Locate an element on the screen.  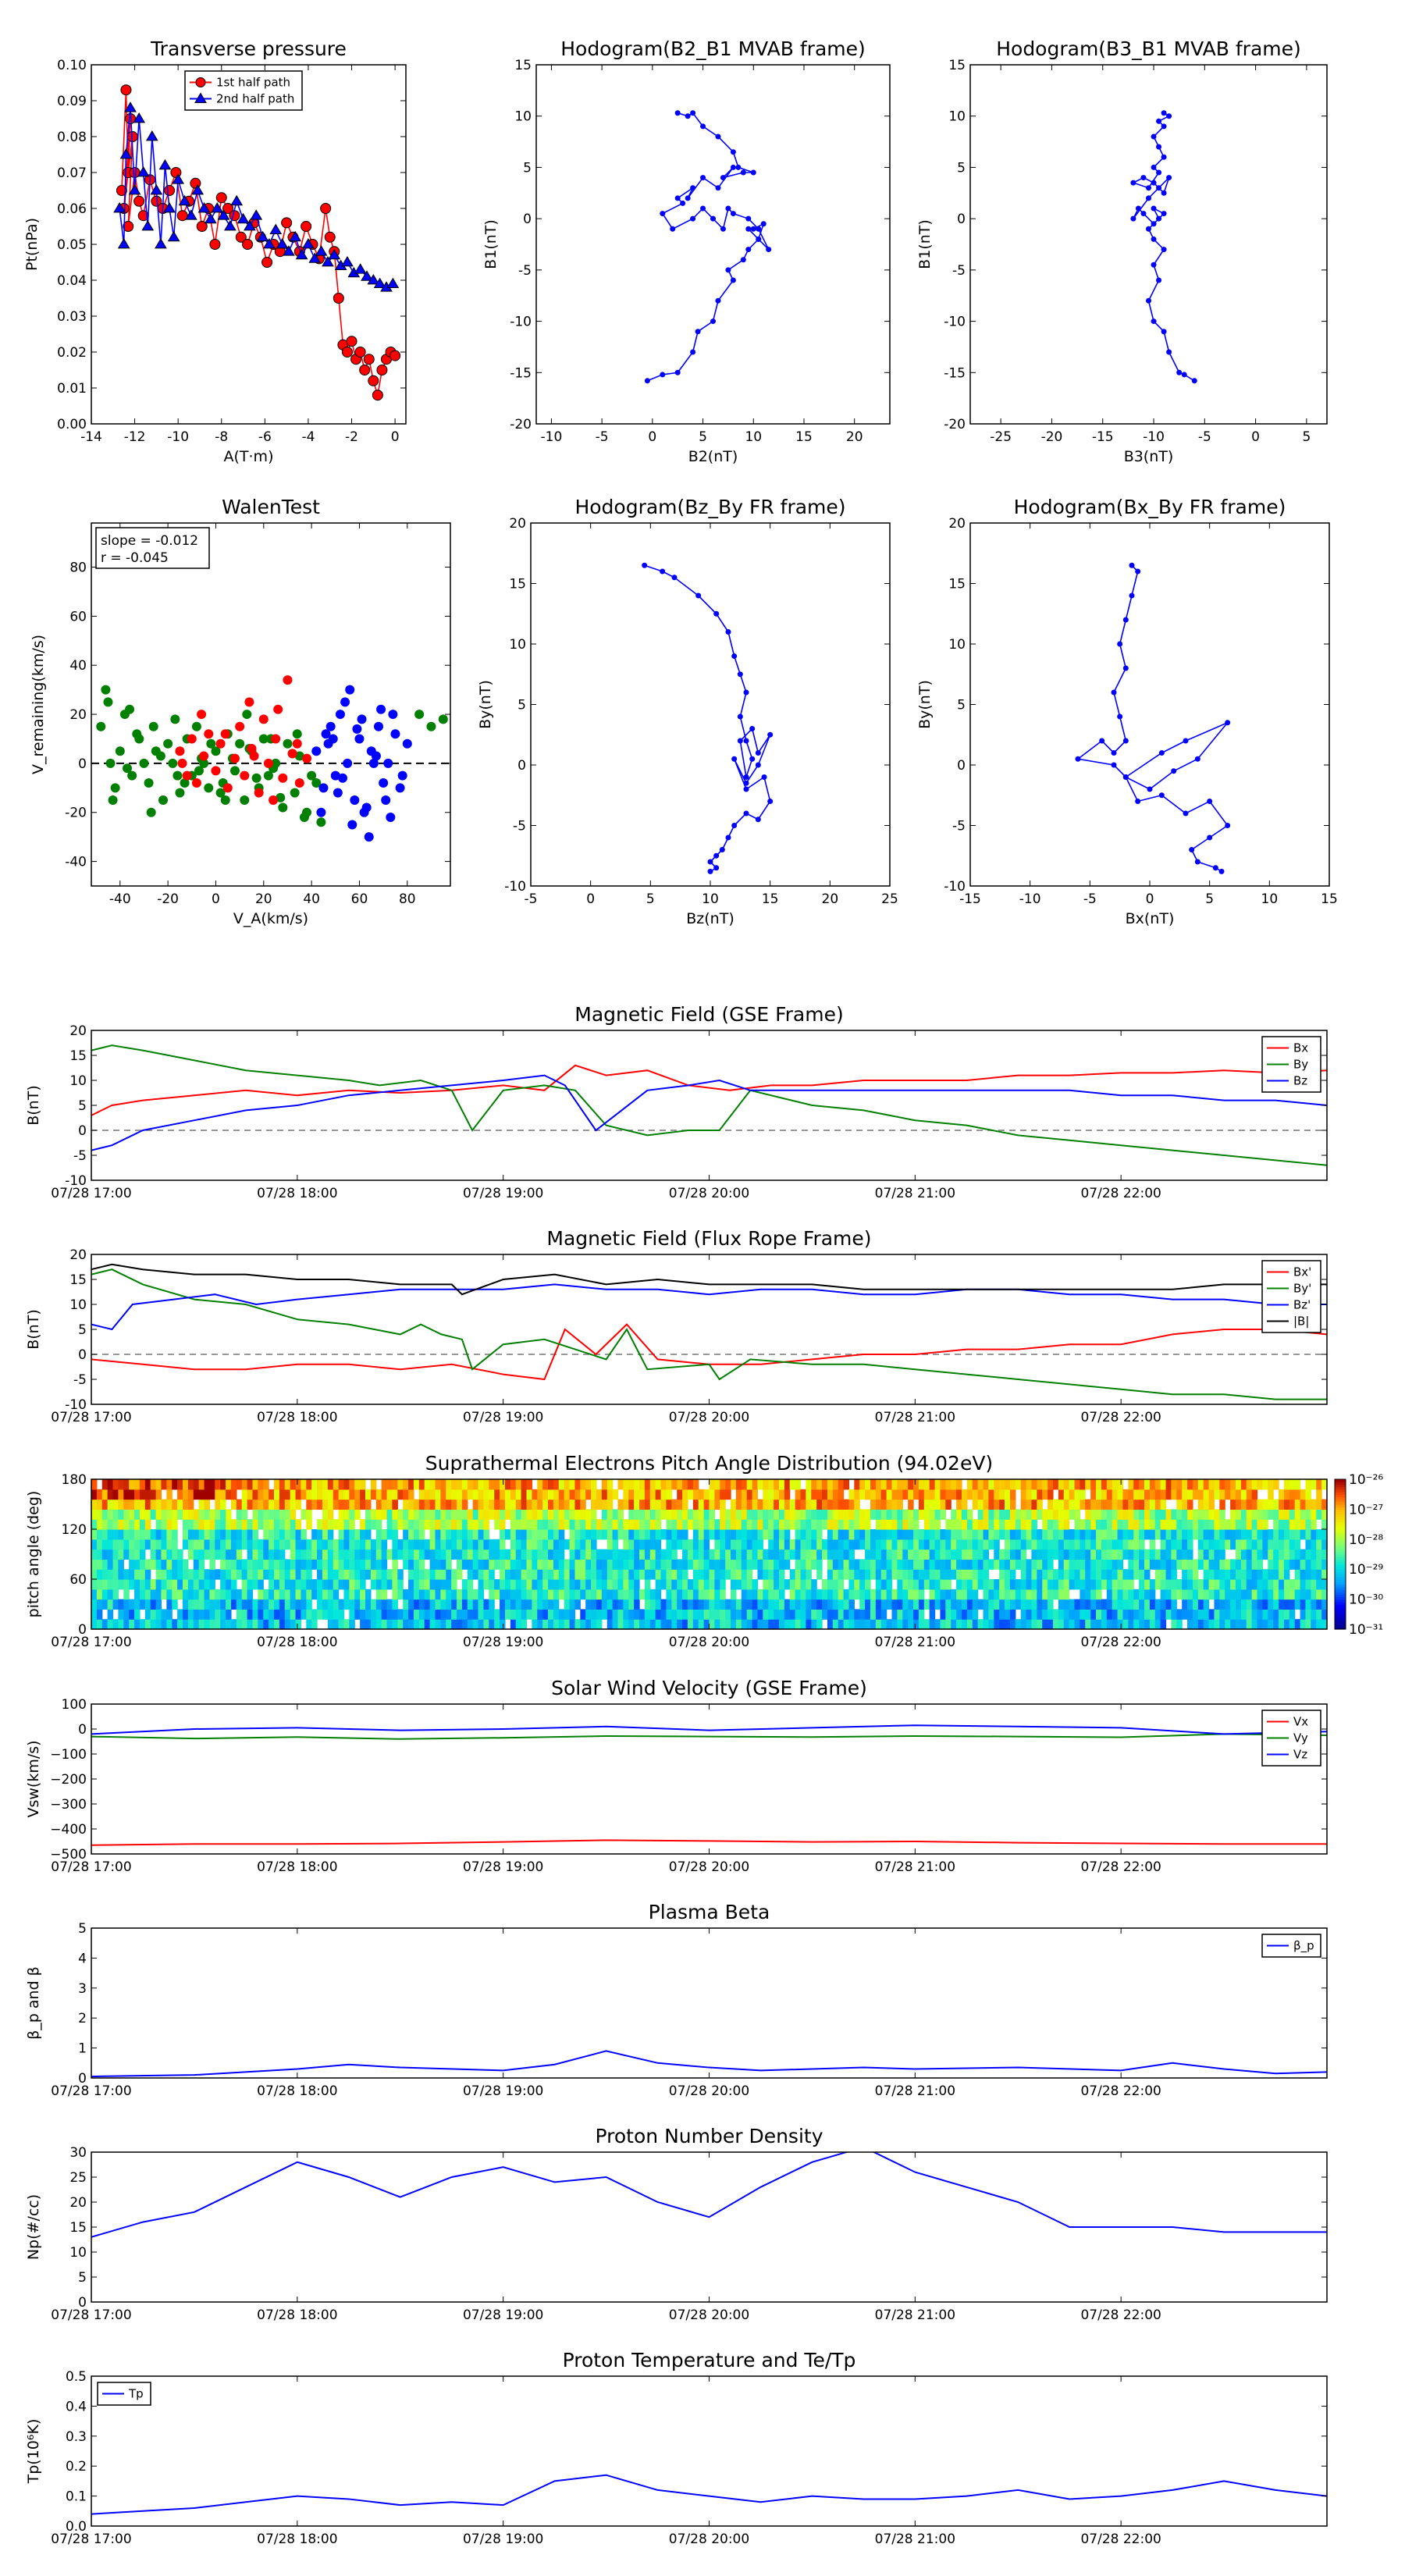
x-tick-label: 07/28 18:00 is located at coordinates (297, 1867).